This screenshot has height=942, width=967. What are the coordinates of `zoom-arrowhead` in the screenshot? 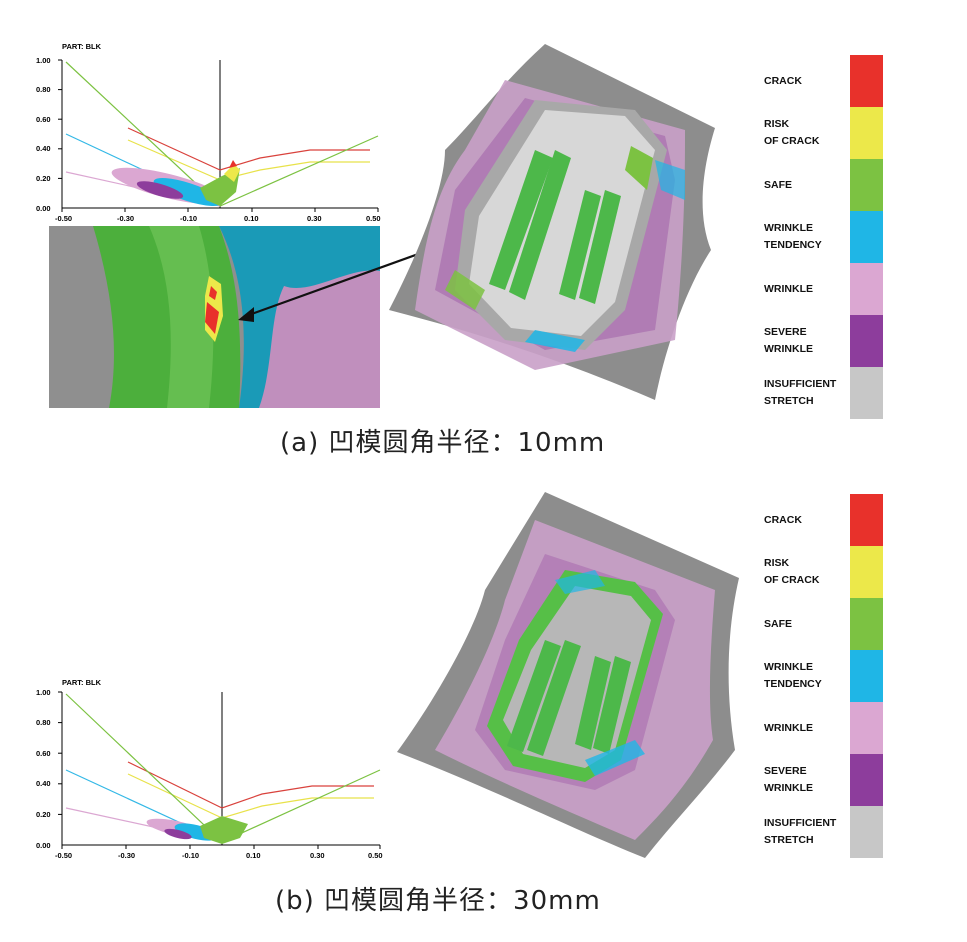 It's located at (246, 314).